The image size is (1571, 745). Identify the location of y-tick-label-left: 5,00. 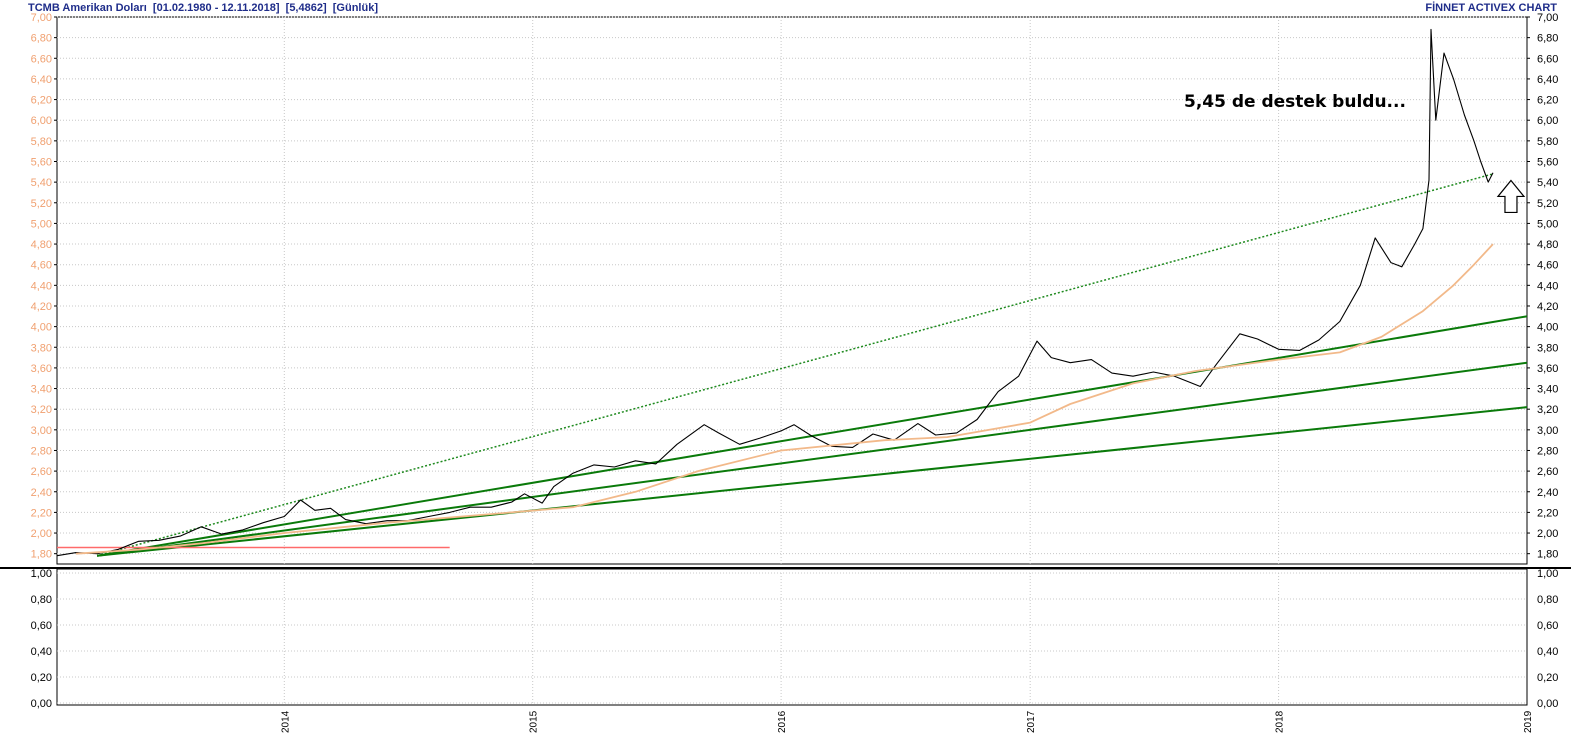
(41, 224).